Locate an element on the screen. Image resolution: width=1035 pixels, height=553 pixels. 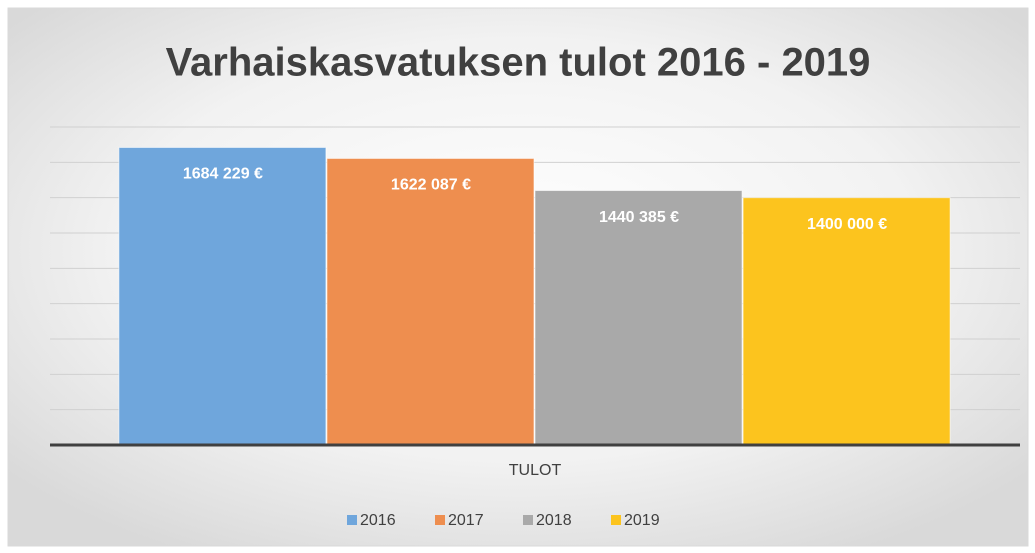
data-label: 1684 229 € is located at coordinates (223, 174).